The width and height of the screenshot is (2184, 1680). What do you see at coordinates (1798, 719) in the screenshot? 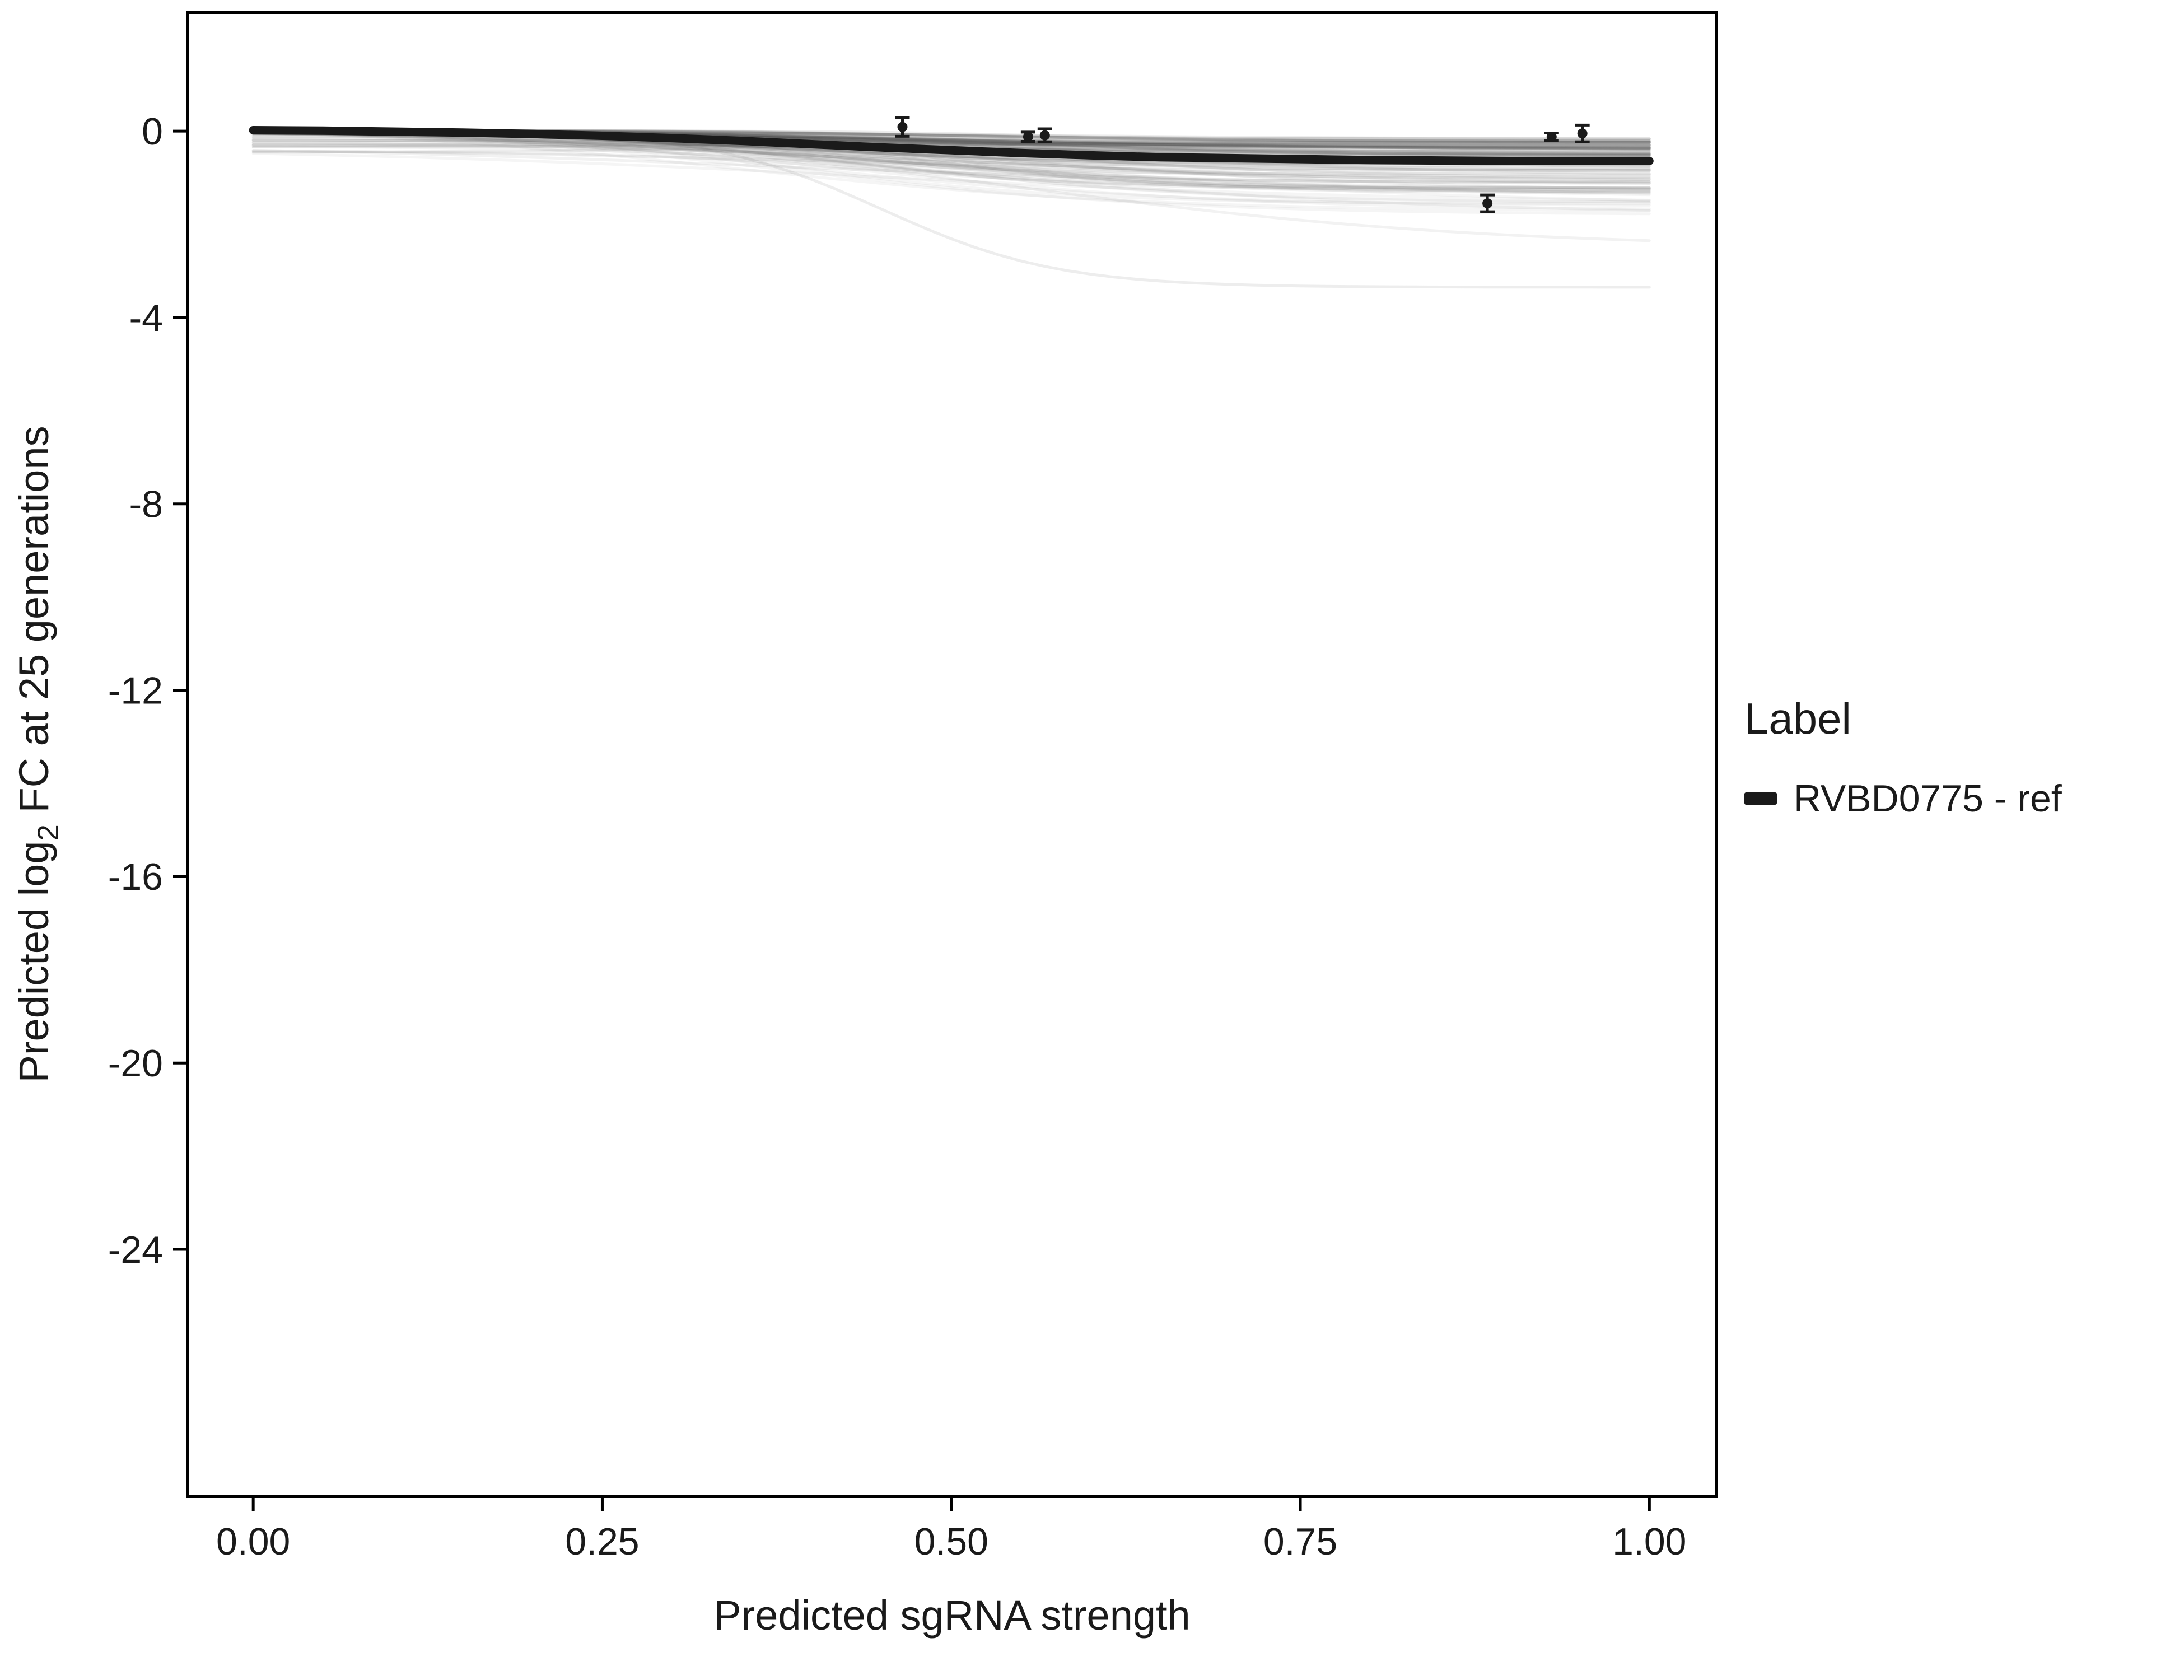
I see `legend-title: Label` at bounding box center [1798, 719].